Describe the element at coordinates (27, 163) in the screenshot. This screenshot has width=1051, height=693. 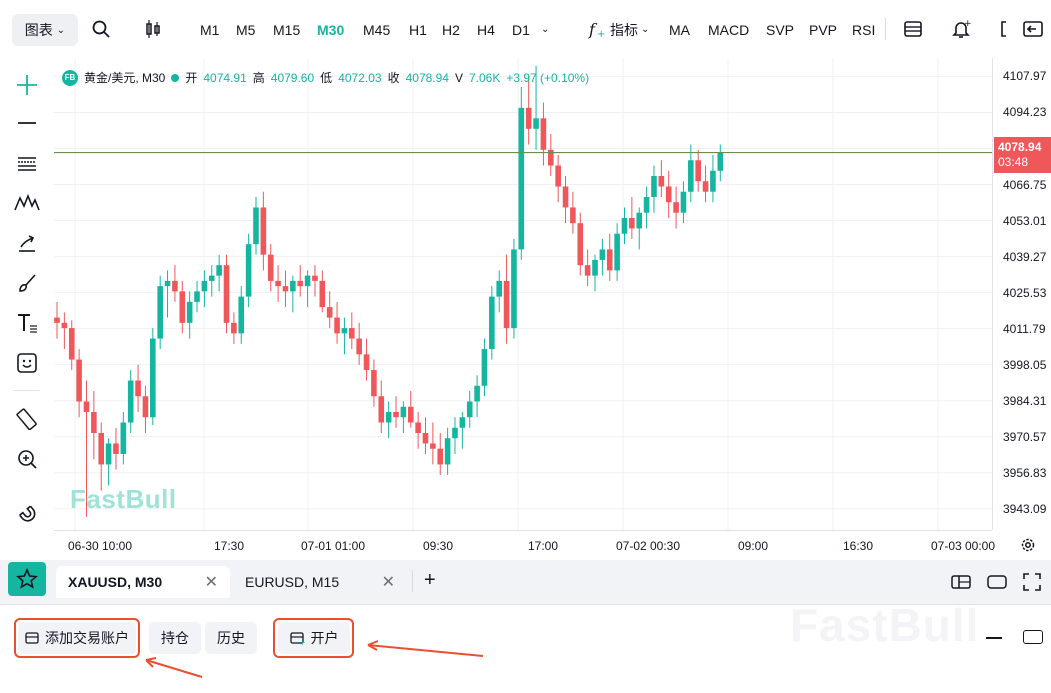
I see `horizontal-lines-icon` at that location.